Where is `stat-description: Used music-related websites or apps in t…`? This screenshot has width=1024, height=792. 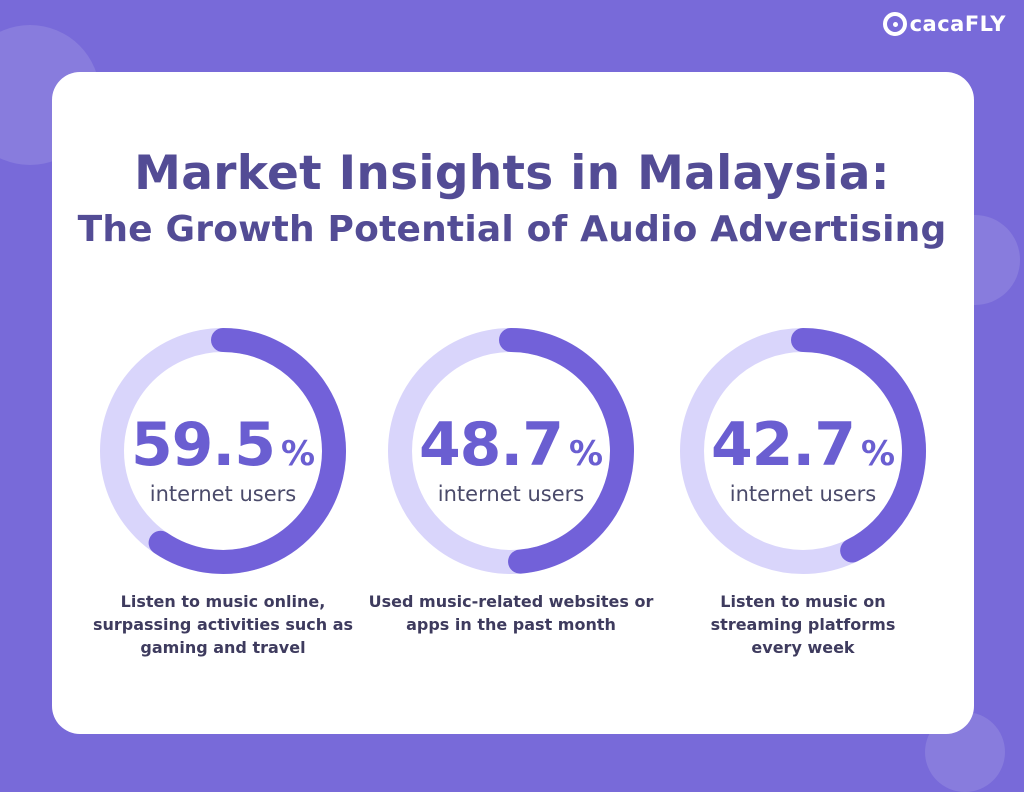
stat-description: Used music-related websites or apps in t… is located at coordinates (511, 613).